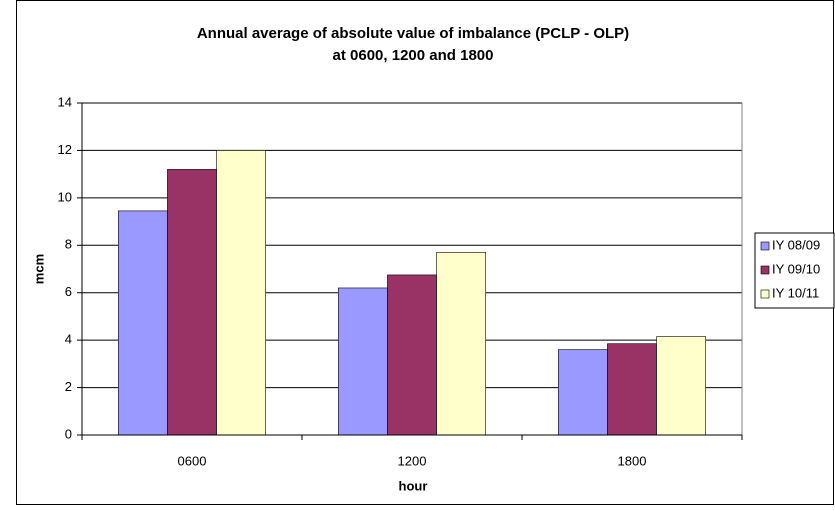 The height and width of the screenshot is (511, 835). Describe the element at coordinates (412, 460) in the screenshot. I see `x-tick-label: 1200` at that location.